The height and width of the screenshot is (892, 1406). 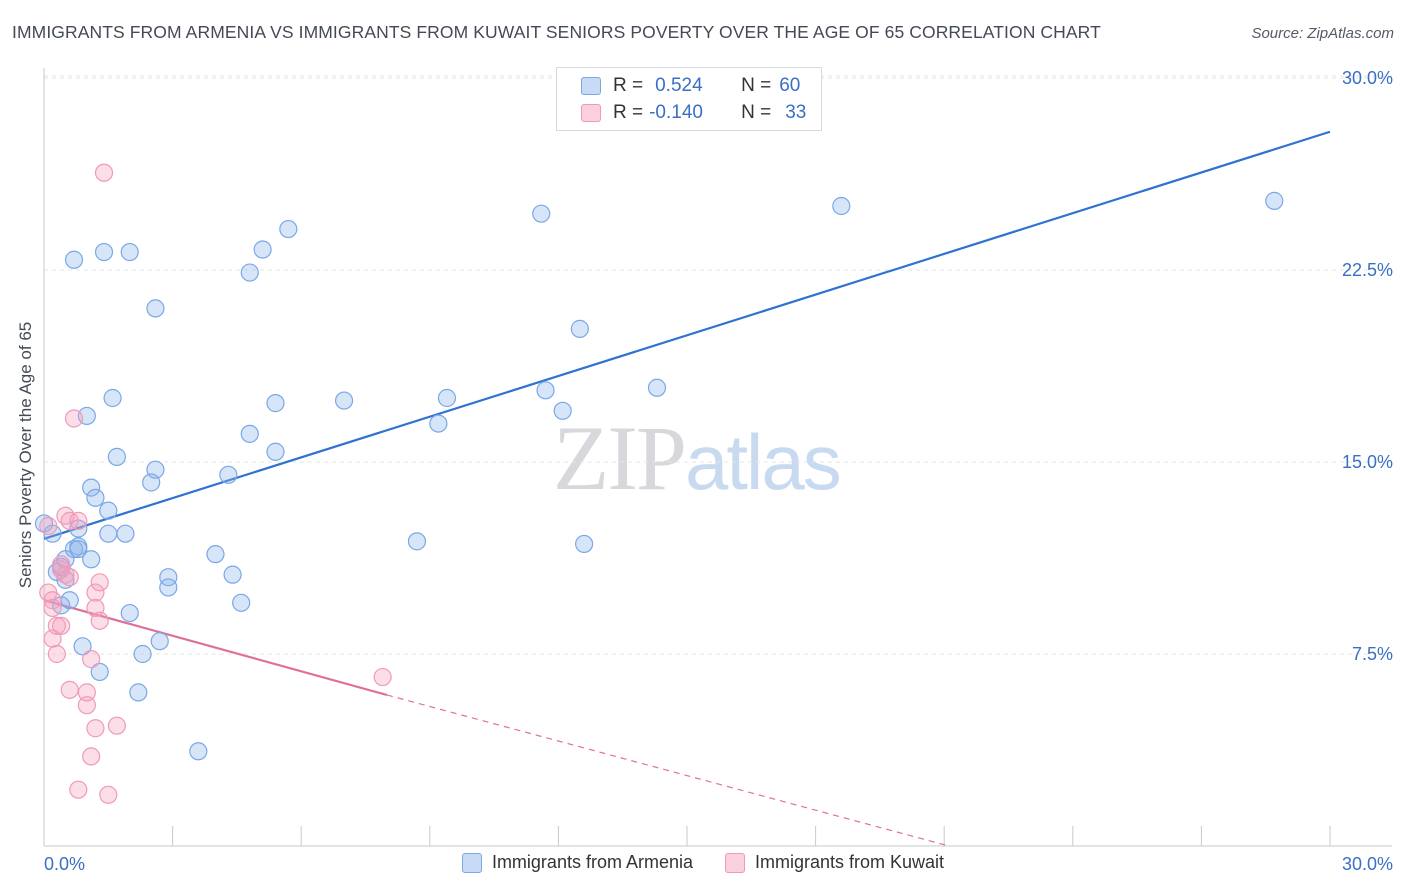 I want to click on y-tick-label: 7.5%, so click(x=1372, y=654).